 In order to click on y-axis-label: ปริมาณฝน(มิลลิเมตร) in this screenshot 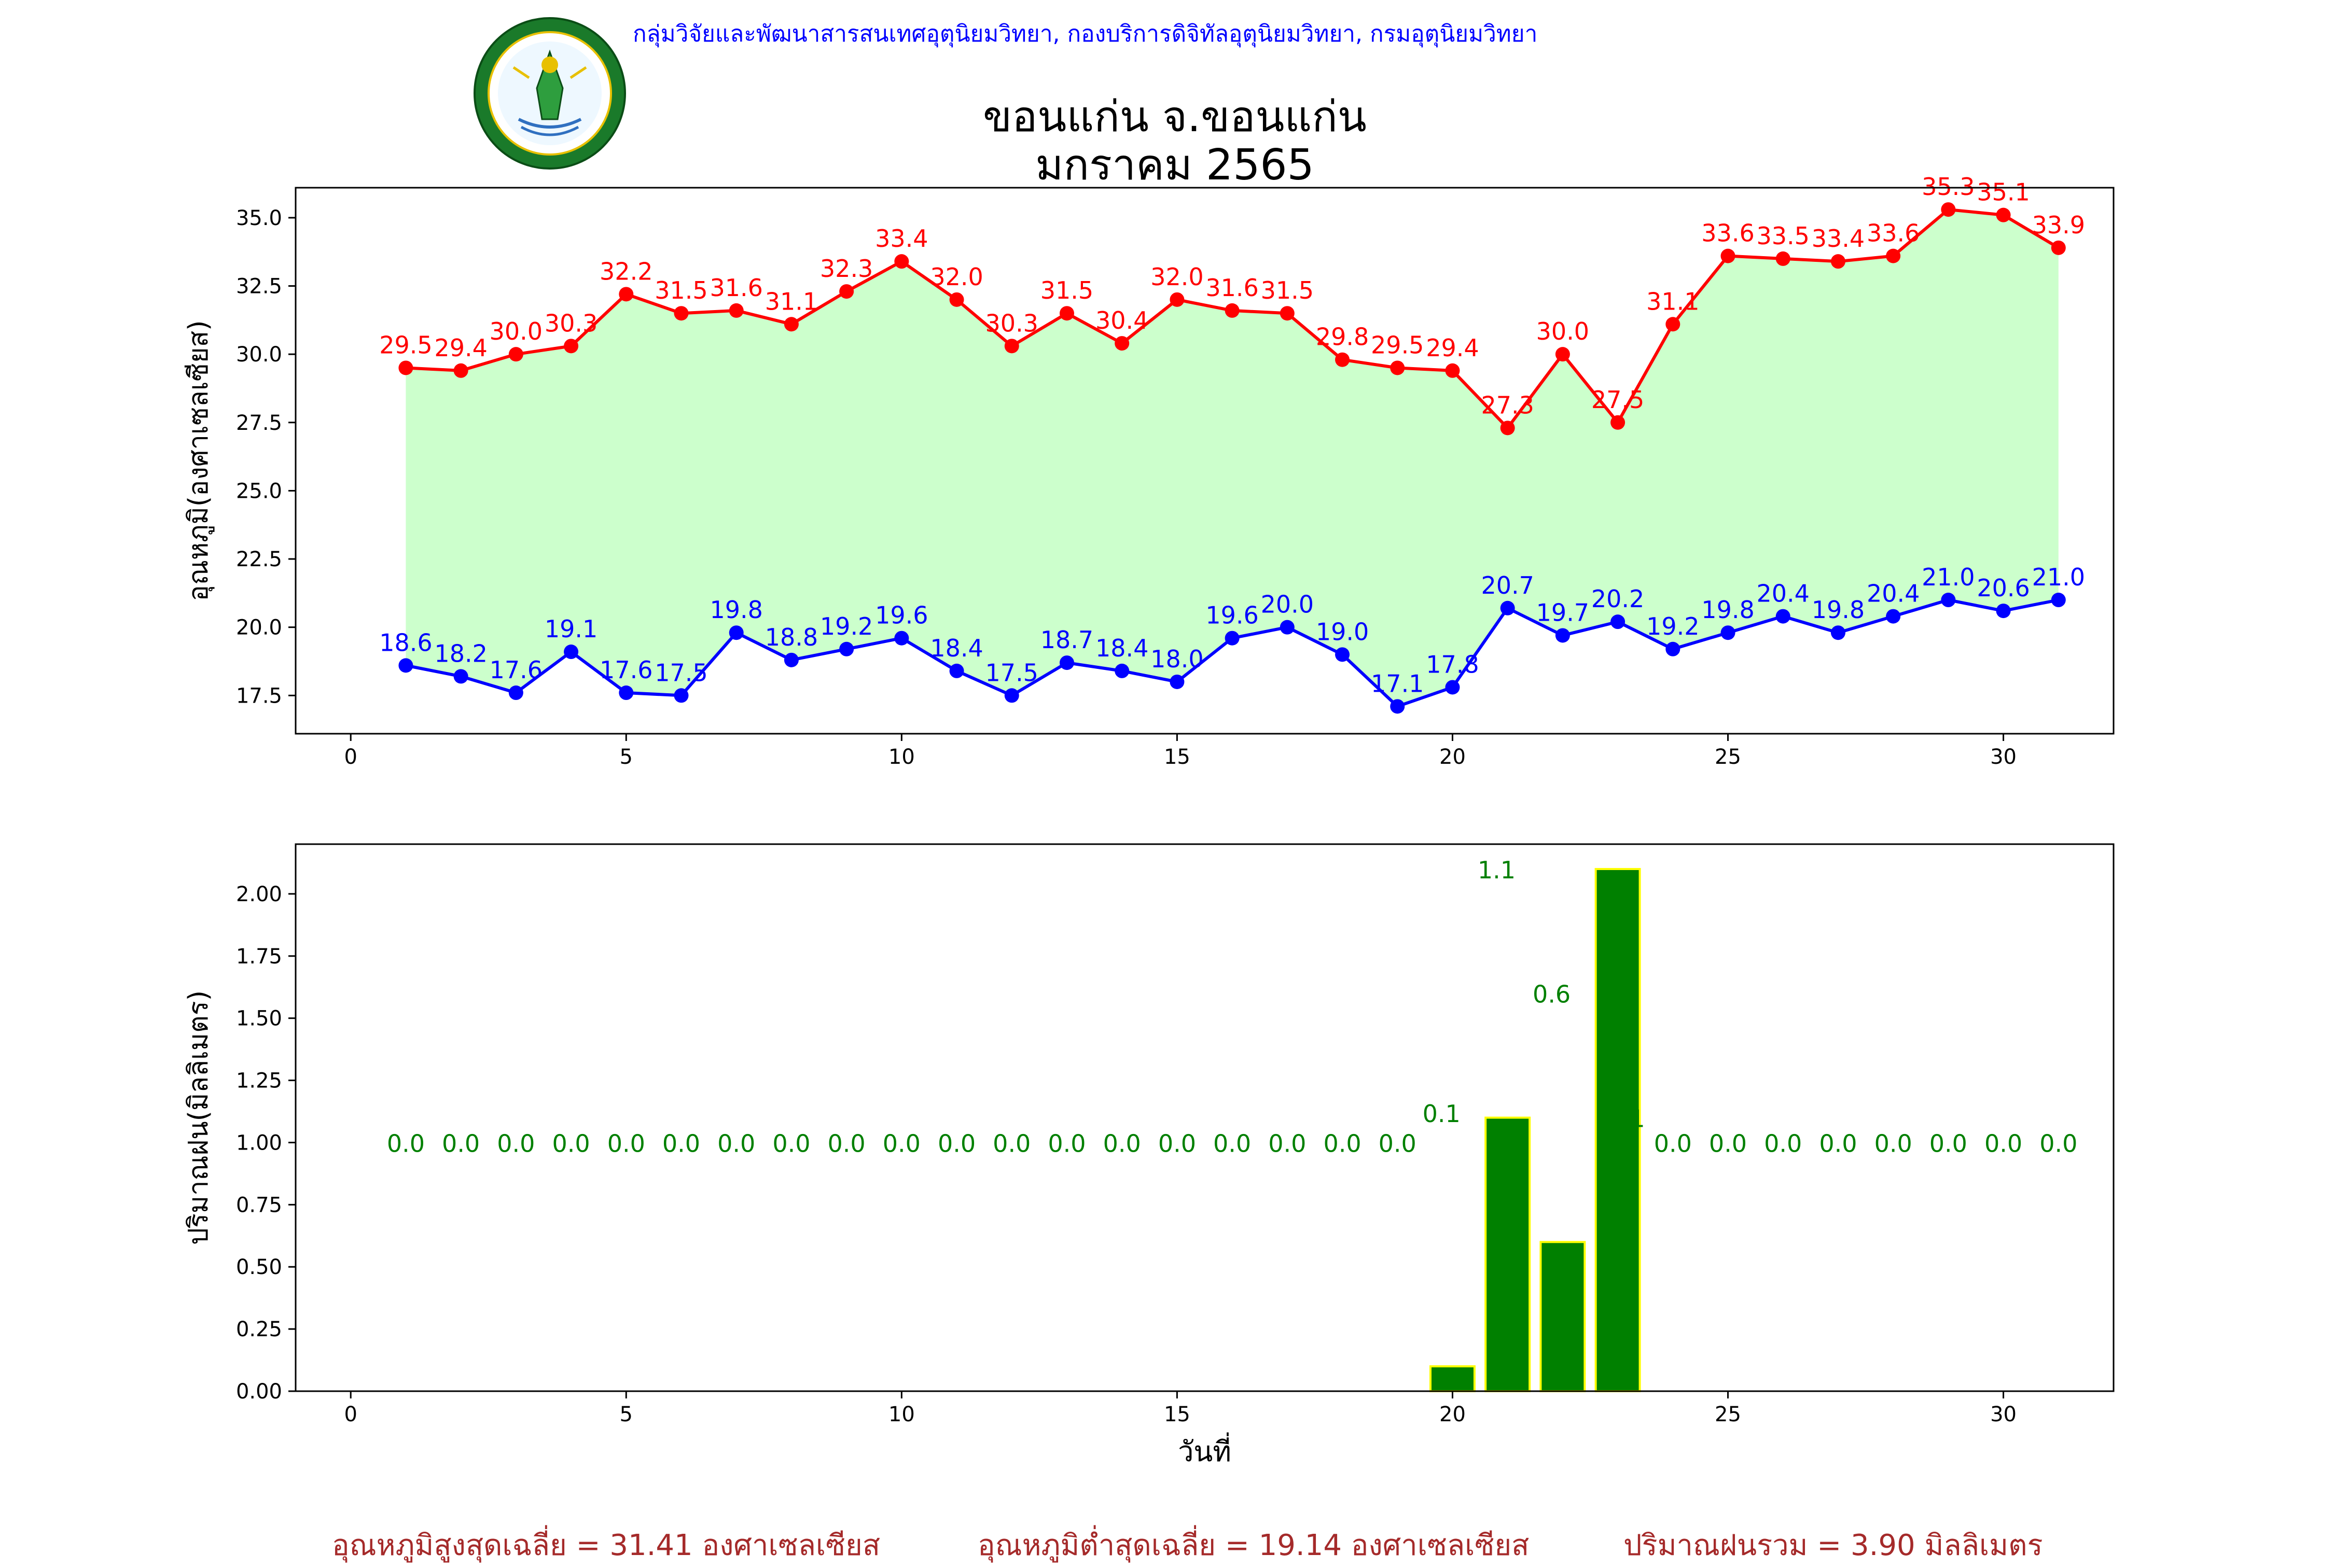, I will do `click(199, 1117)`.